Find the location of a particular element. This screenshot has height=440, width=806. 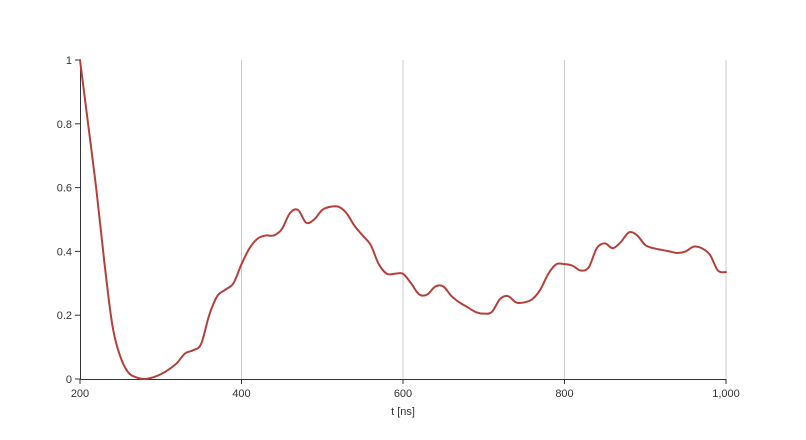

x-tick-label-1: 400 is located at coordinates (241, 394).